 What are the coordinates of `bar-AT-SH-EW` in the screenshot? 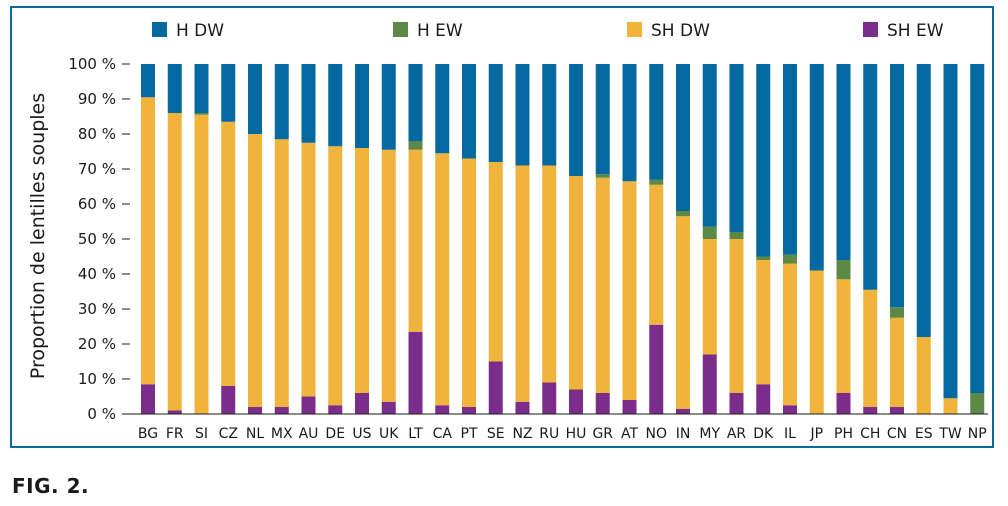 It's located at (629, 407).